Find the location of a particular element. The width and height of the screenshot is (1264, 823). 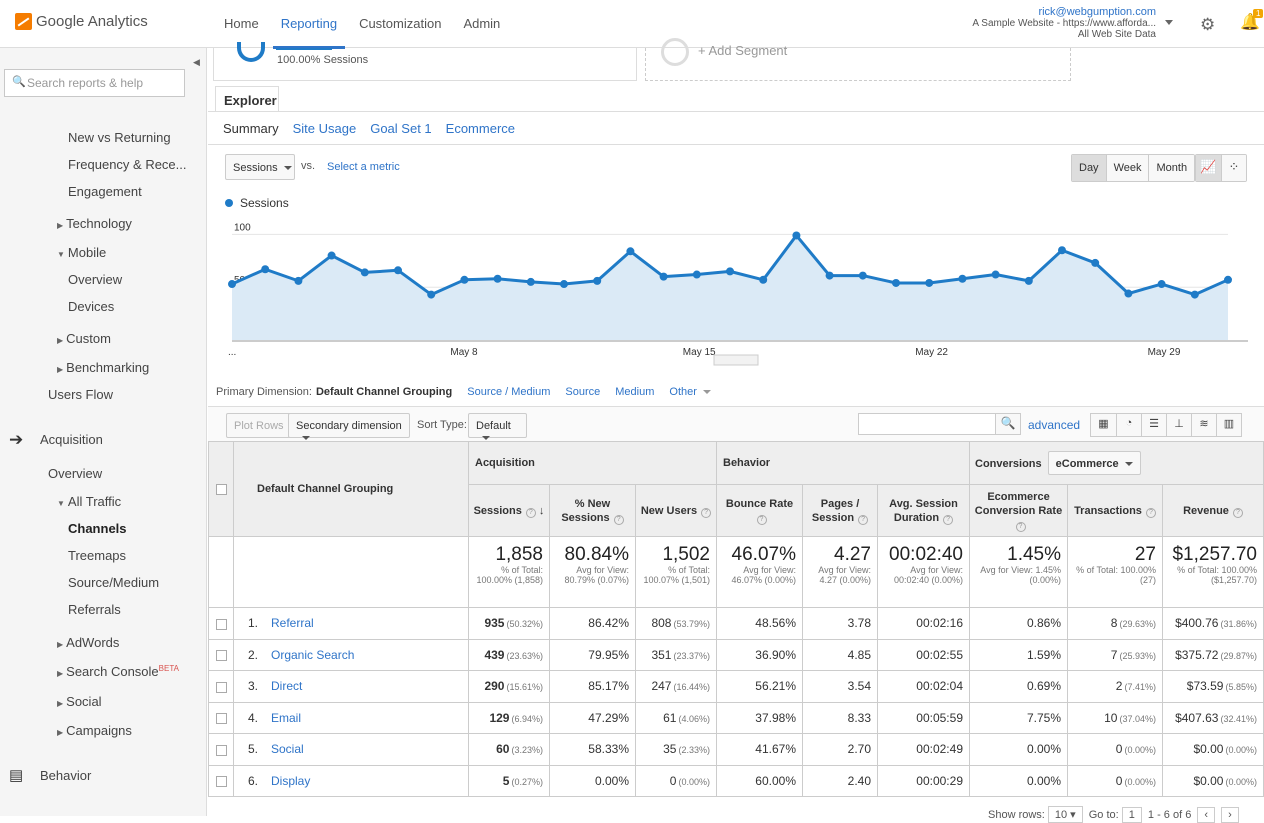

sidebar-item-mobile-overview: Overview is located at coordinates (95, 279).